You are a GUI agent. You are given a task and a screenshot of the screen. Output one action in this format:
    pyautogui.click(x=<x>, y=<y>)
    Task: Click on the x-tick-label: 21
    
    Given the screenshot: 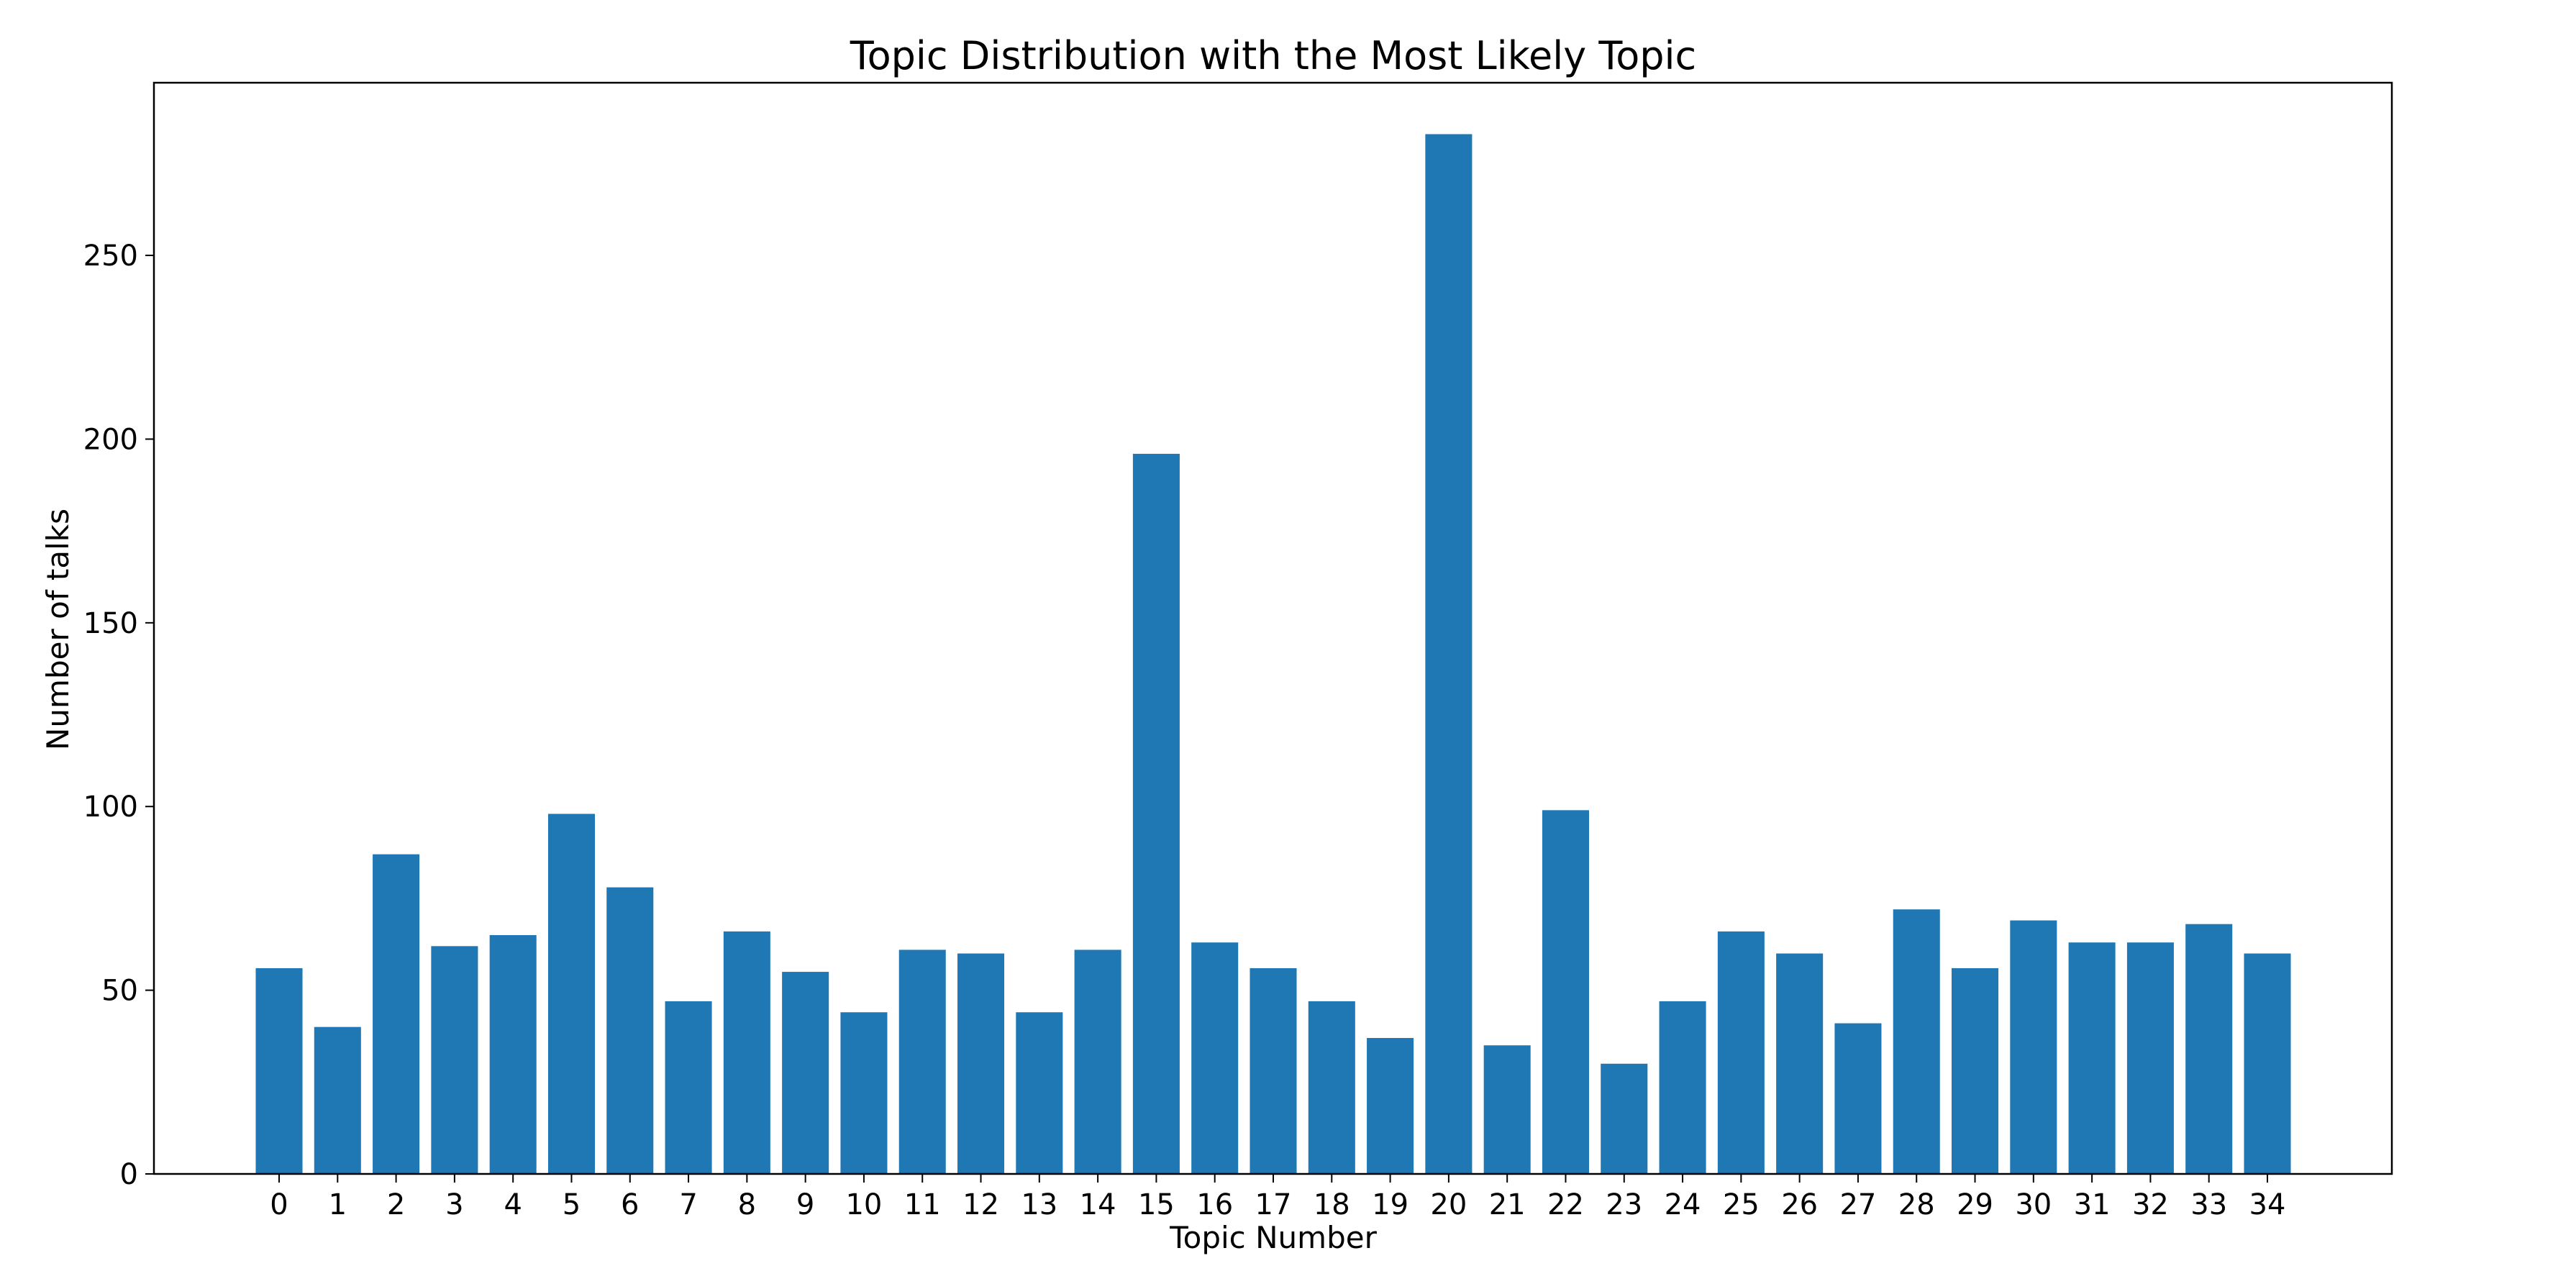 What is the action you would take?
    pyautogui.click(x=1507, y=1204)
    